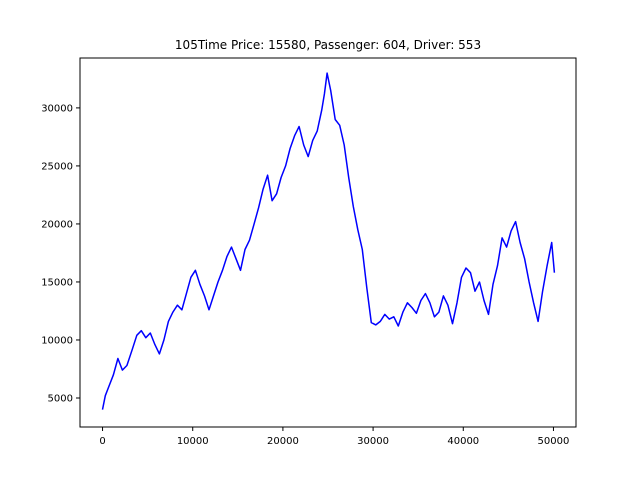 This screenshot has height=480, width=640. Describe the element at coordinates (57, 166) in the screenshot. I see `y-tick-label: 25000` at that location.